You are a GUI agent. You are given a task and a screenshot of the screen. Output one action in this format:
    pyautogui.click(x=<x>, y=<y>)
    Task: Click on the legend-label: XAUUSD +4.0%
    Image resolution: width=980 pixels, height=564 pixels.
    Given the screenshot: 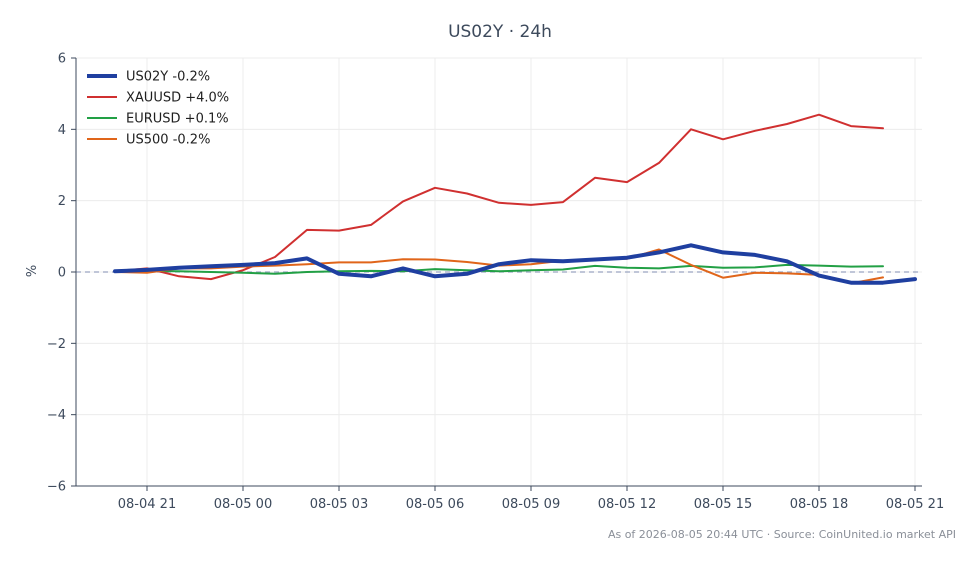 What is the action you would take?
    pyautogui.click(x=177, y=98)
    